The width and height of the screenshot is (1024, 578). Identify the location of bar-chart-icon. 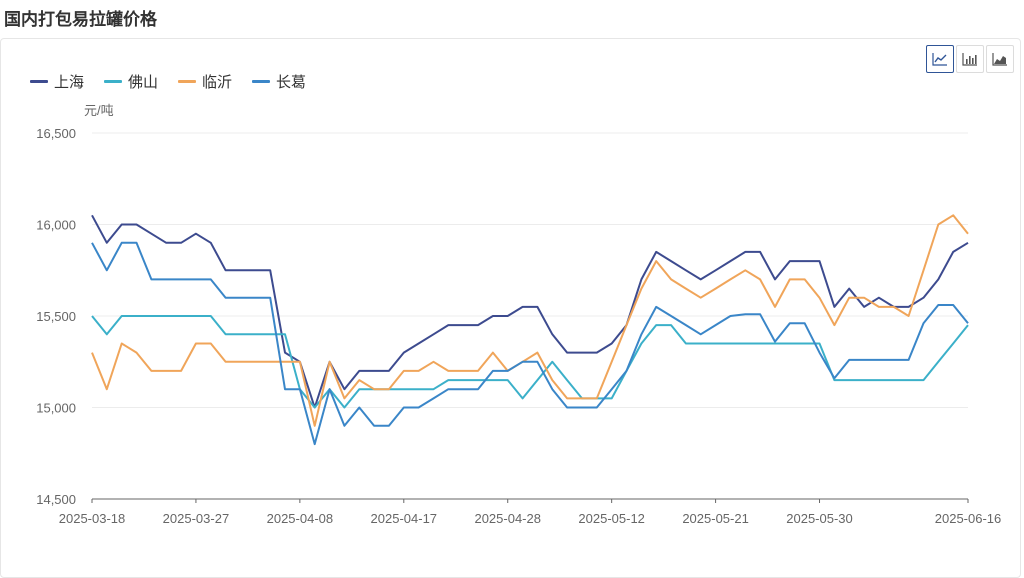
(969, 59).